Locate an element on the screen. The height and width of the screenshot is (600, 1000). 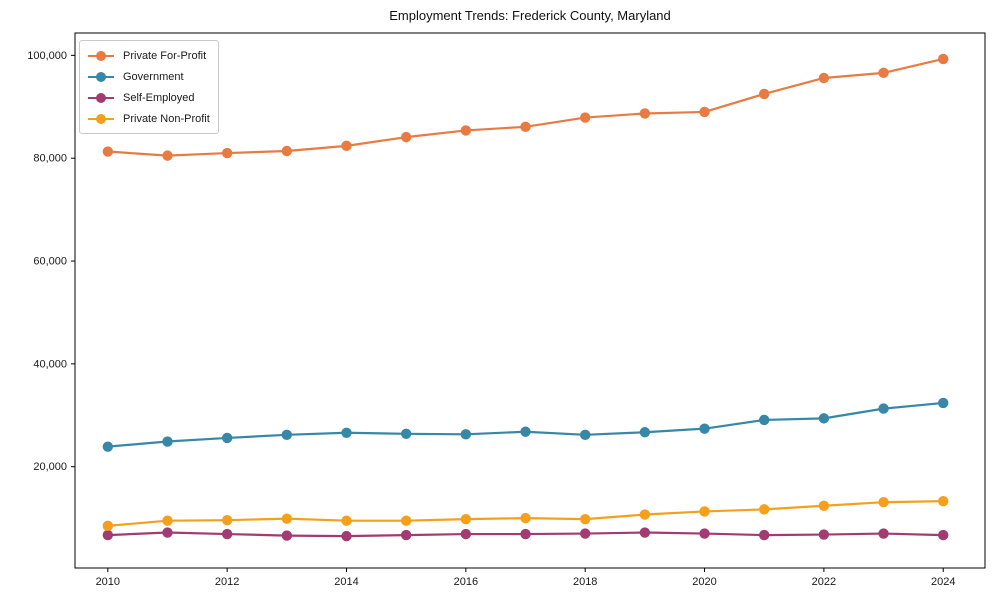
data-point-private-for-profit-2012 is located at coordinates (227, 153).